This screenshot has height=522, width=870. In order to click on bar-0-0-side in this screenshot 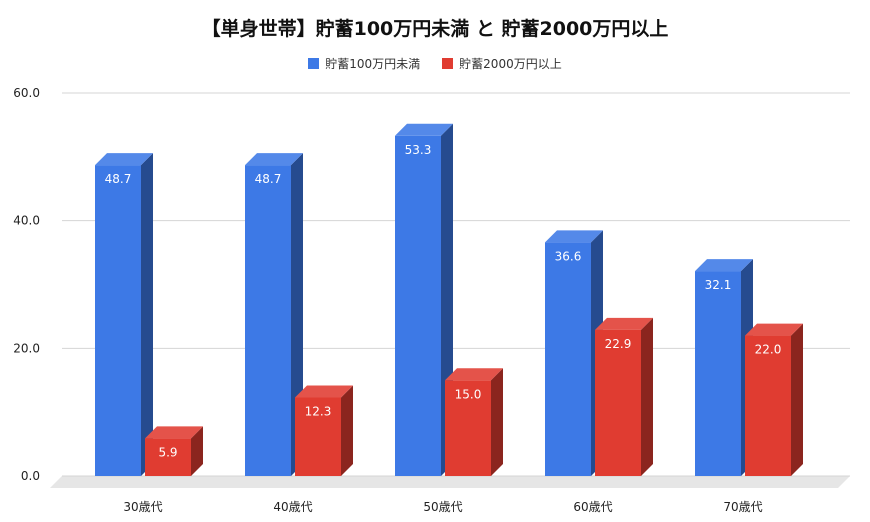, I will do `click(147, 315)`.